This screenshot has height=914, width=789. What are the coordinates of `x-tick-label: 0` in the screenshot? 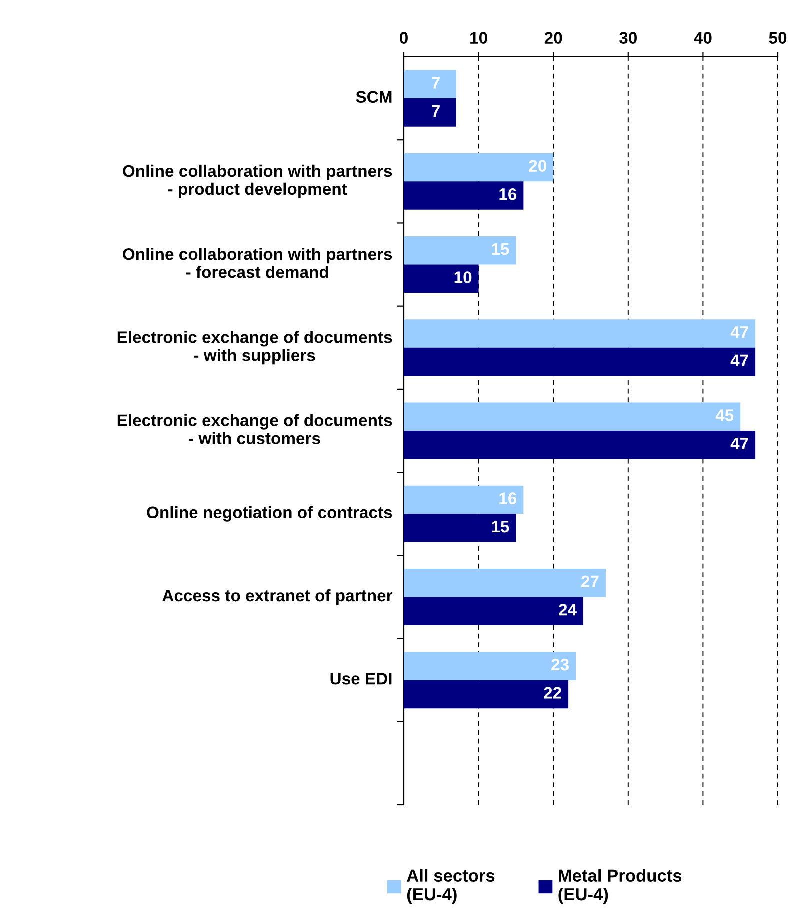 It's located at (404, 38).